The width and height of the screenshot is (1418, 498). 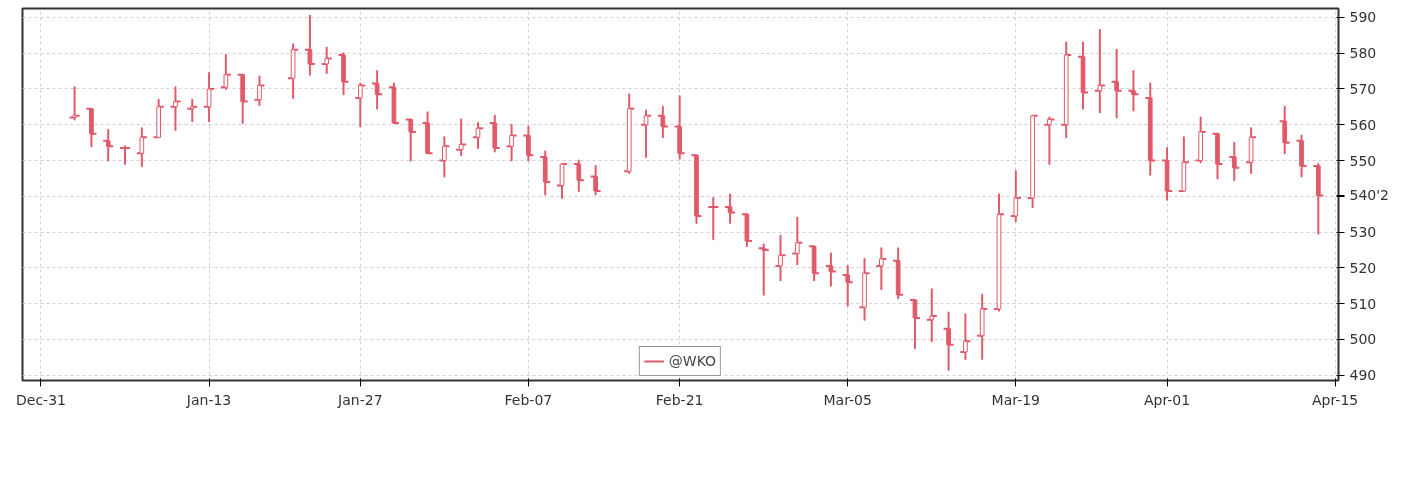 What do you see at coordinates (1167, 399) in the screenshot?
I see `x-tick-label: Apr-01` at bounding box center [1167, 399].